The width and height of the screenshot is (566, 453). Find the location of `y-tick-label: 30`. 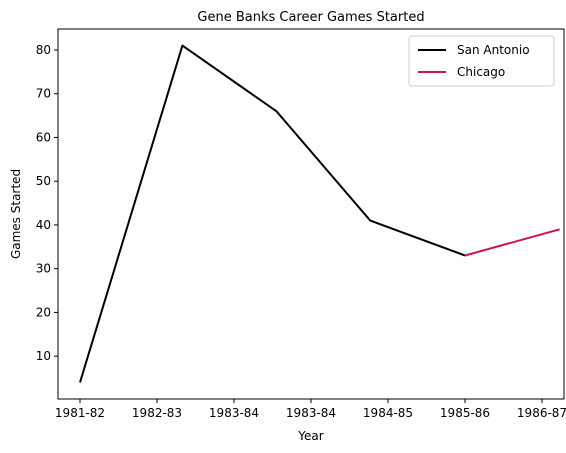

y-tick-label: 30 is located at coordinates (43, 269).